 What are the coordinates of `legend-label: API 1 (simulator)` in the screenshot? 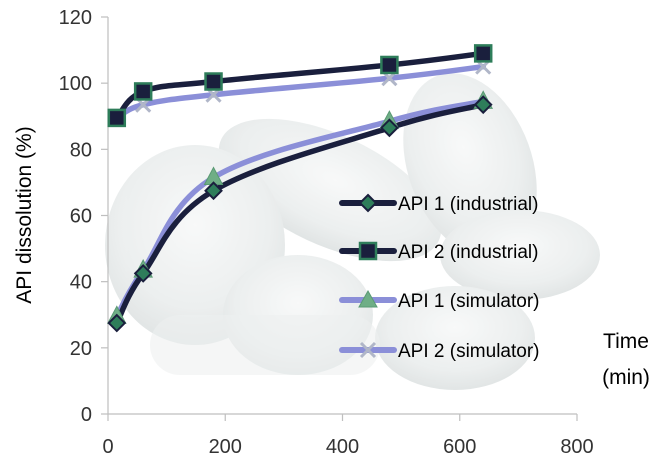 It's located at (468, 301).